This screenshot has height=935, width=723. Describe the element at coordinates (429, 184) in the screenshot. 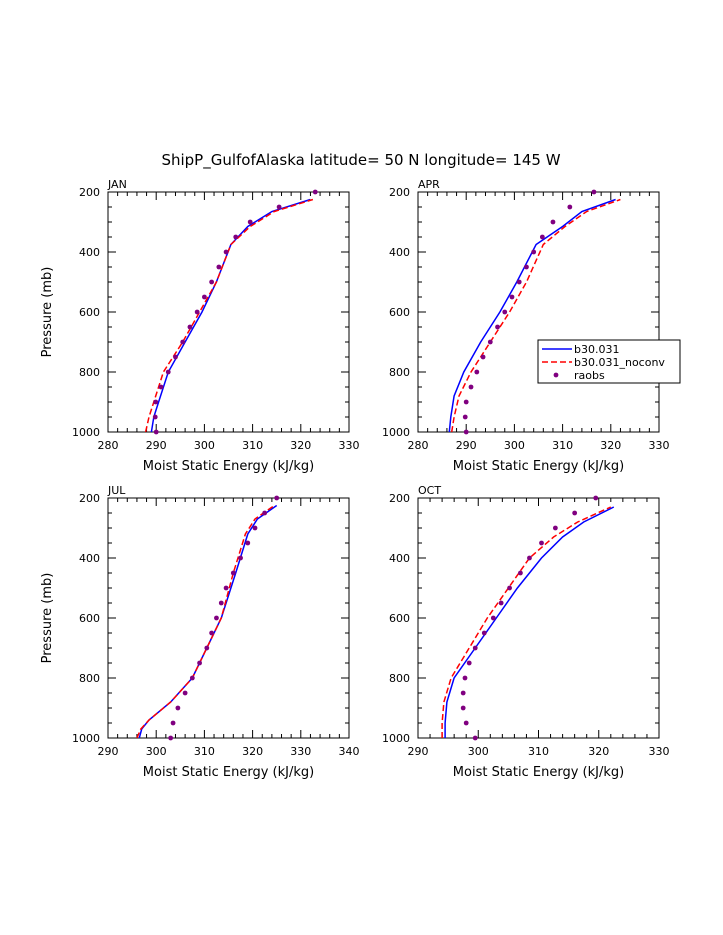

I see `panel-title: APR` at that location.